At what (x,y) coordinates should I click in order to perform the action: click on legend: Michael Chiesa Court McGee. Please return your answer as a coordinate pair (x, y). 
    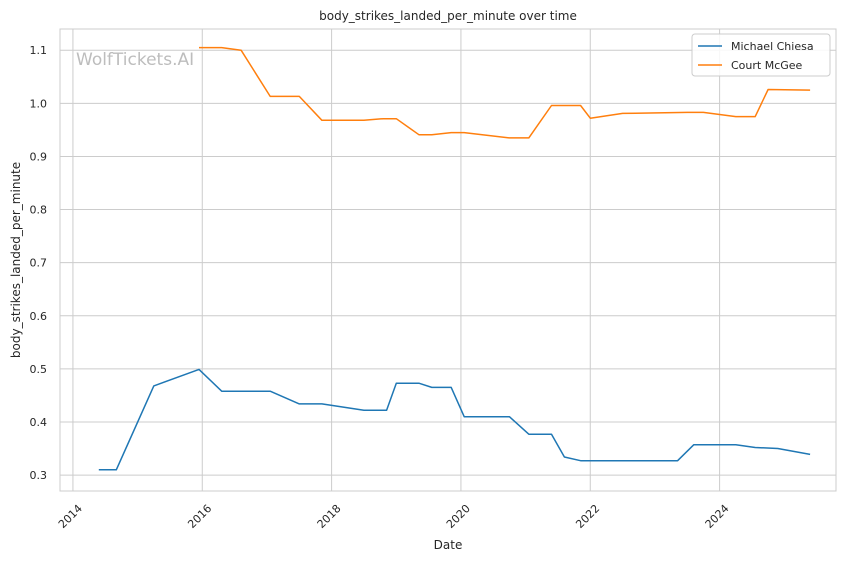
    Looking at the image, I should click on (761, 55).